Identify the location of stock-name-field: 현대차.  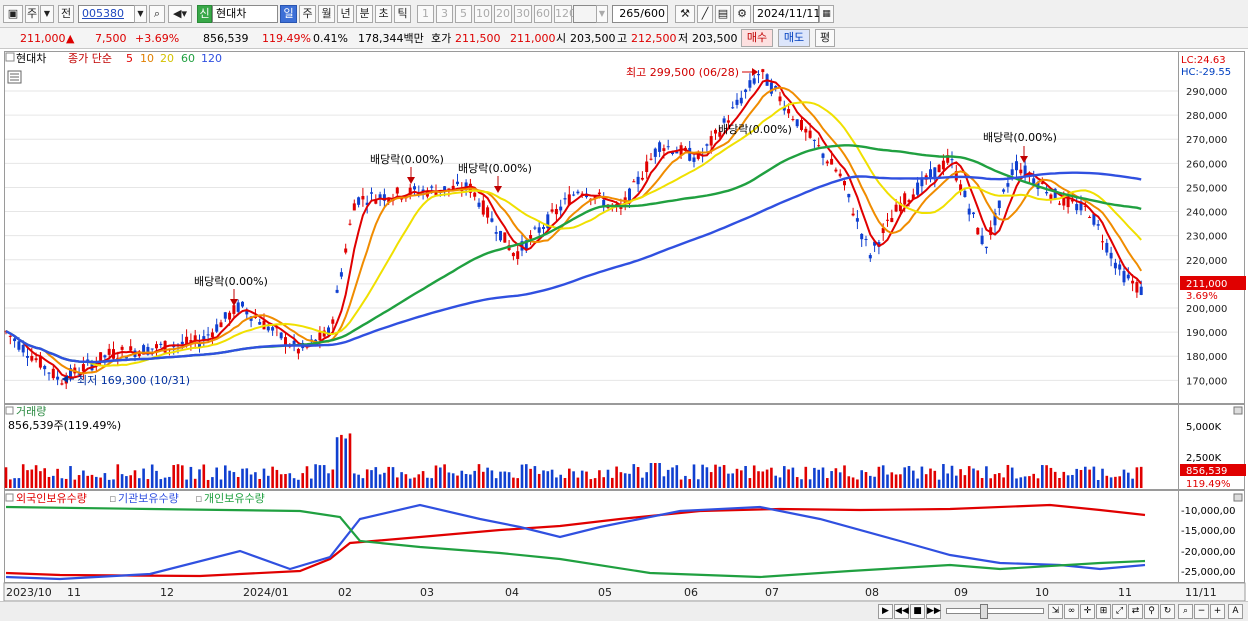
(245, 14).